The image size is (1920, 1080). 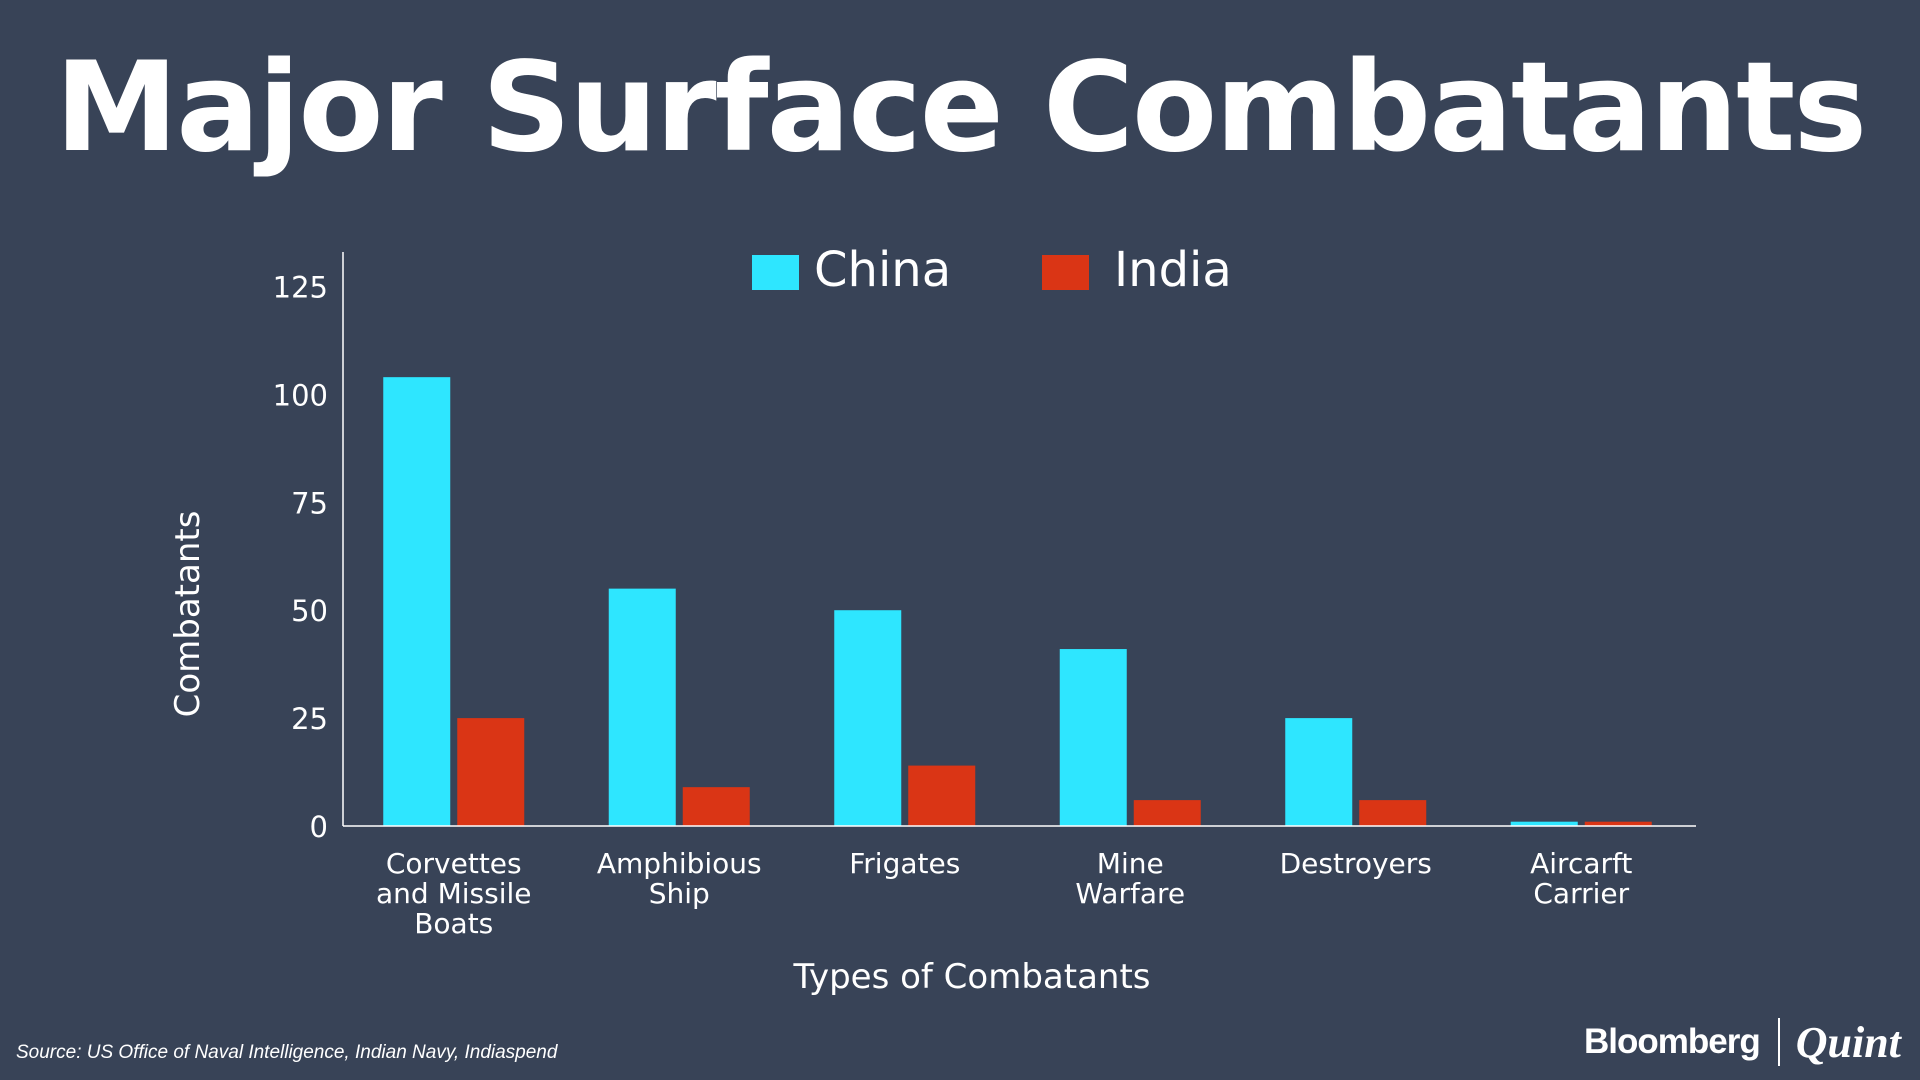 I want to click on y-axis-label: Combatants, so click(x=188, y=614).